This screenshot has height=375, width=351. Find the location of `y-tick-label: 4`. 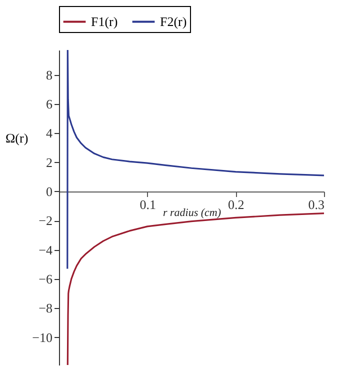

y-tick-label: 4 is located at coordinates (49, 133).